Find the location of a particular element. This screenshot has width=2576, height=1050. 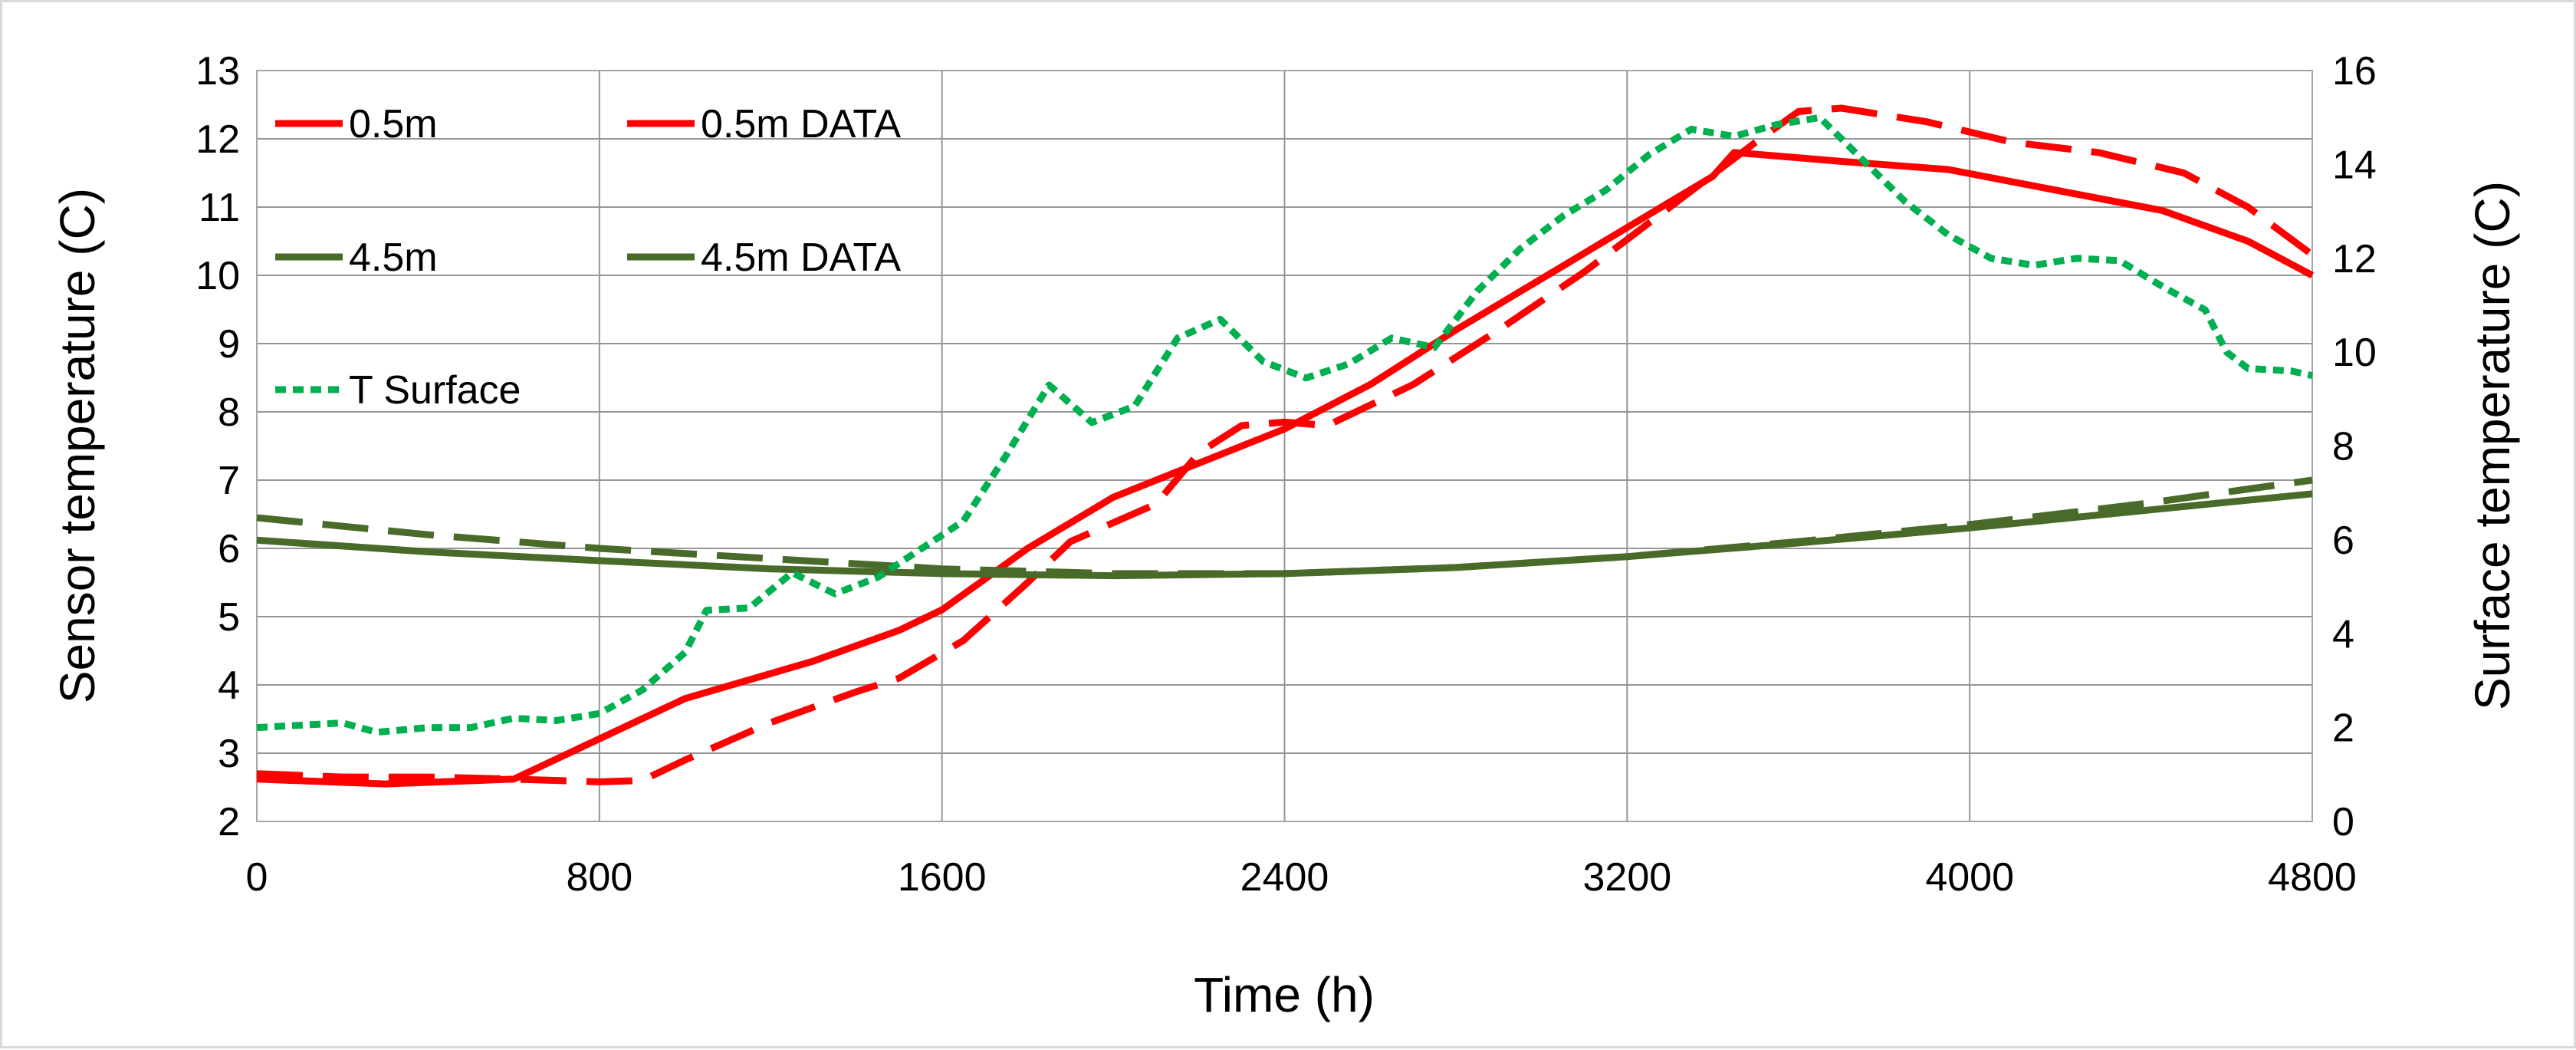

x-tick-label: 4000 is located at coordinates (1970, 877).